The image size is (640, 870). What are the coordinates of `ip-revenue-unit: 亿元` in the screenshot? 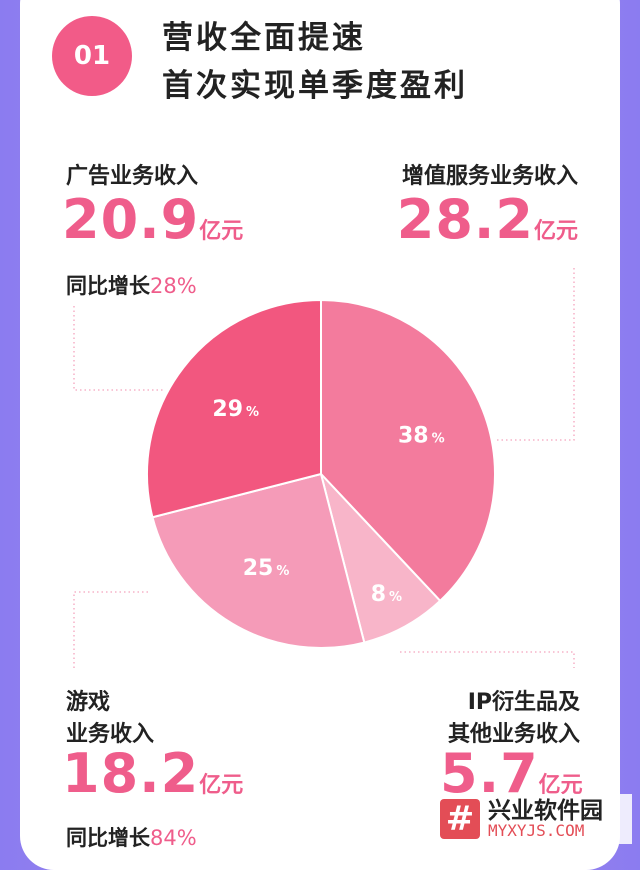 It's located at (560, 785).